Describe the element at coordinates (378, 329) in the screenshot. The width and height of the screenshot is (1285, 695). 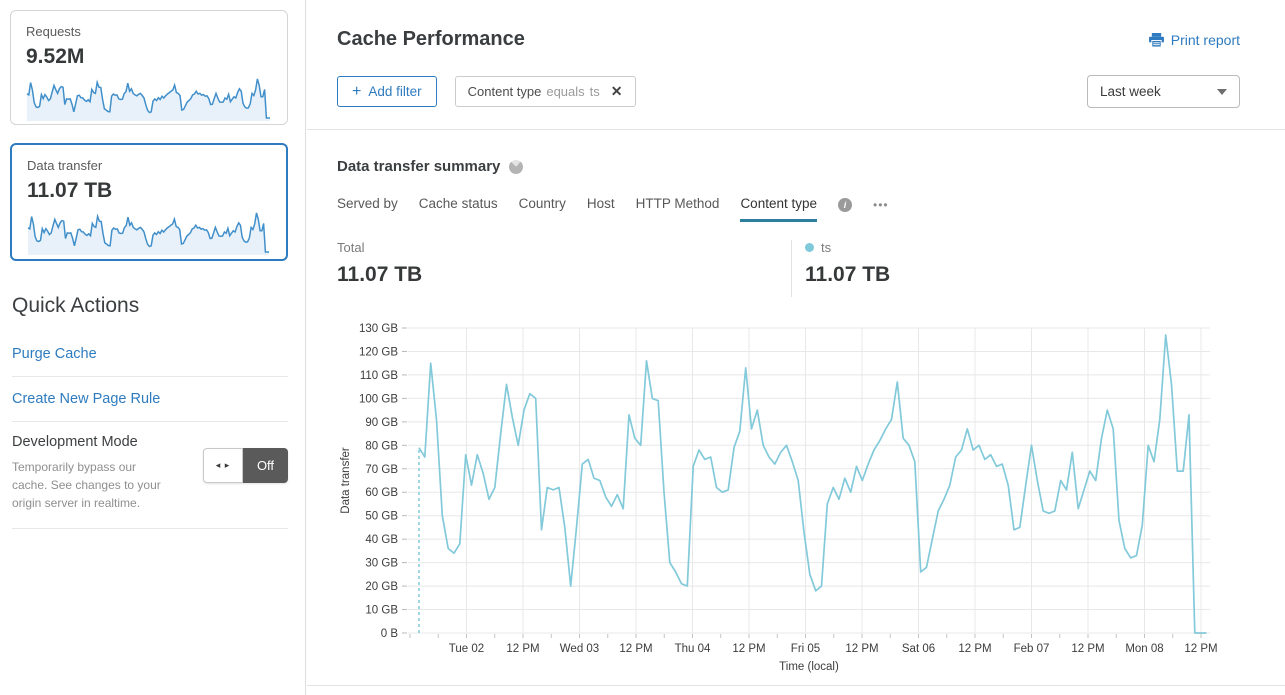
I see `y-tick-label: 130 GB` at that location.